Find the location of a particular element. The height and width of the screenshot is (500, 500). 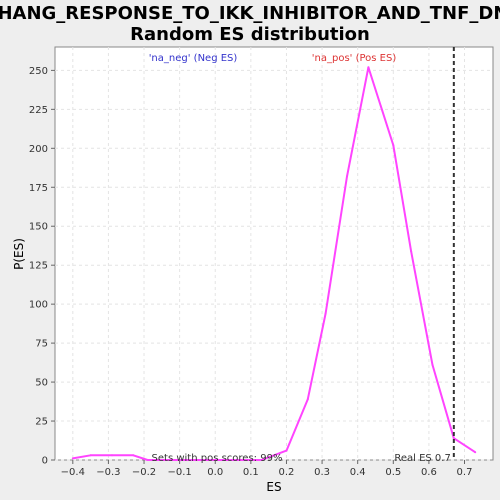

y-tick-label: 125 is located at coordinates (38, 266).